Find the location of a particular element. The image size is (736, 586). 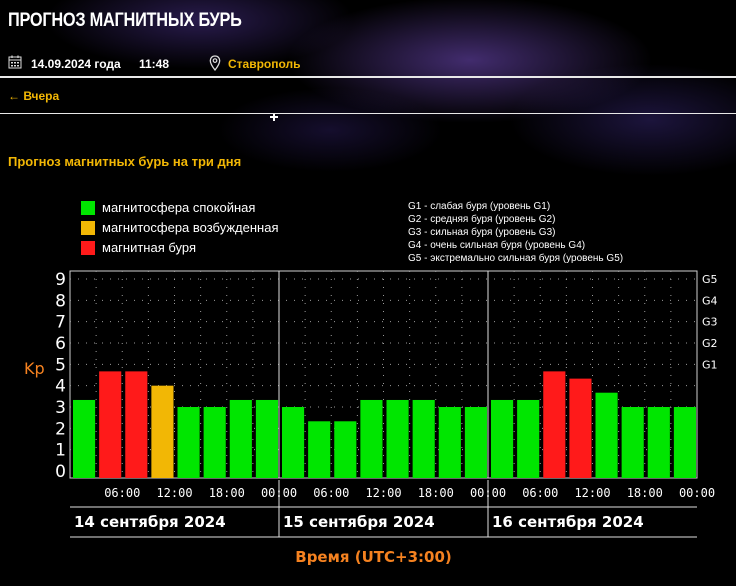

section-title: Прогноз магнитных бурь на три дня is located at coordinates (125, 161).